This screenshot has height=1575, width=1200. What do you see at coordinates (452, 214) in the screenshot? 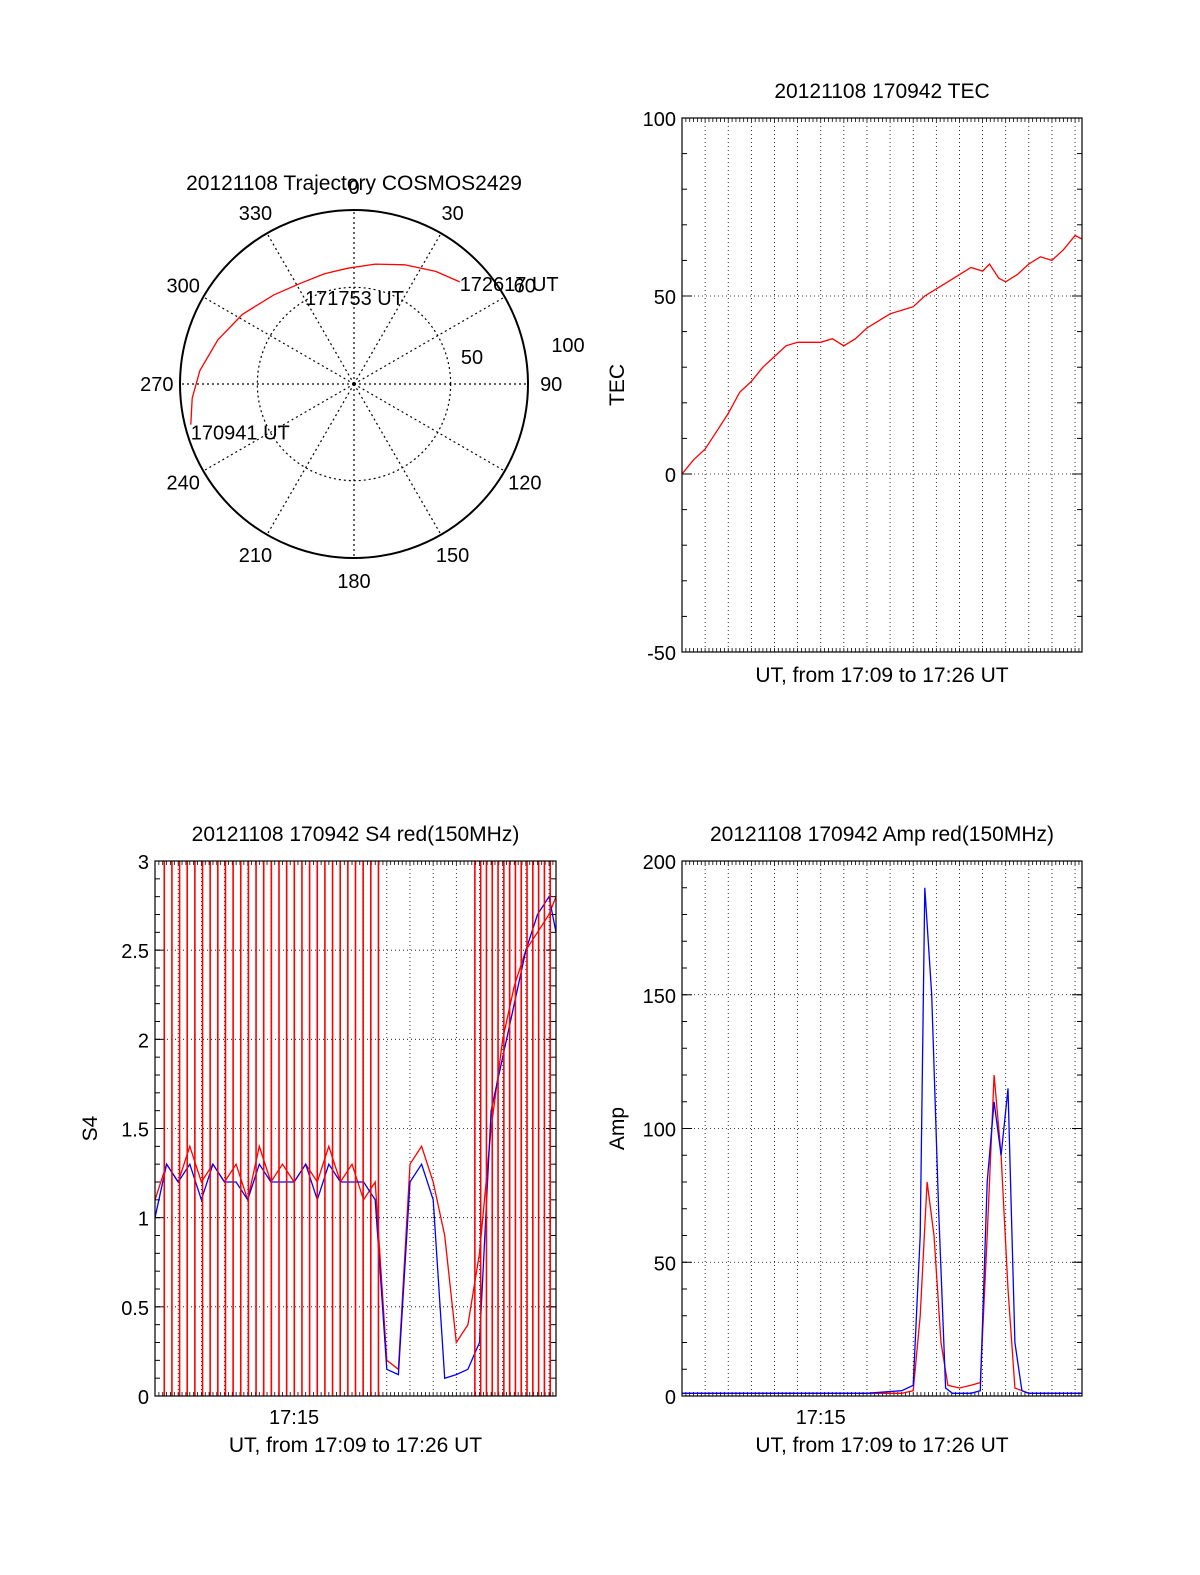
I see `azimuth-label-30: 30` at bounding box center [452, 214].